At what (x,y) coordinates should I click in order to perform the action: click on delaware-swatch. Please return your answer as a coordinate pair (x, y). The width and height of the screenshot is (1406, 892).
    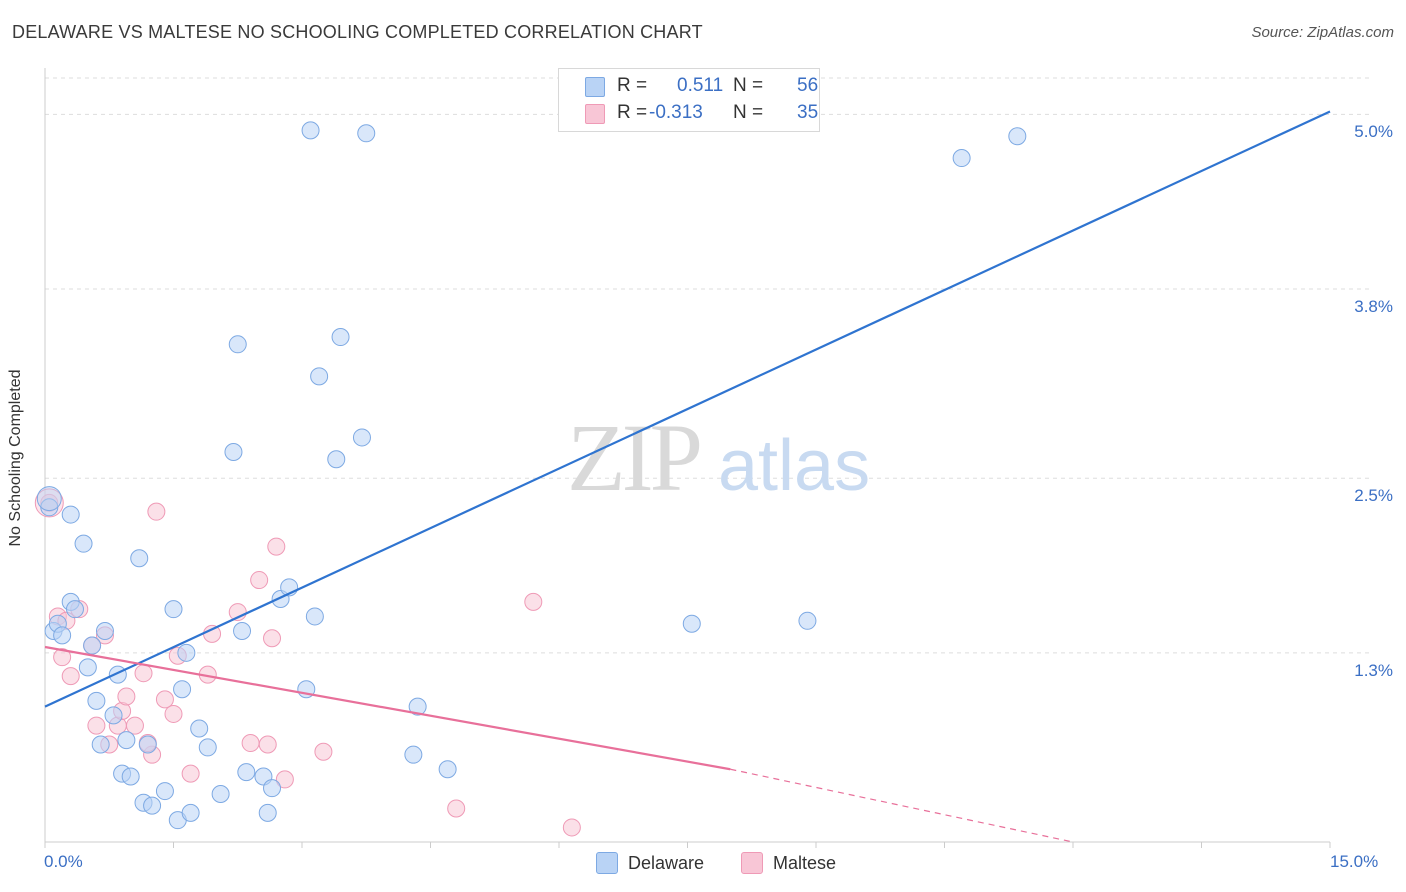
    Looking at the image, I should click on (595, 87).